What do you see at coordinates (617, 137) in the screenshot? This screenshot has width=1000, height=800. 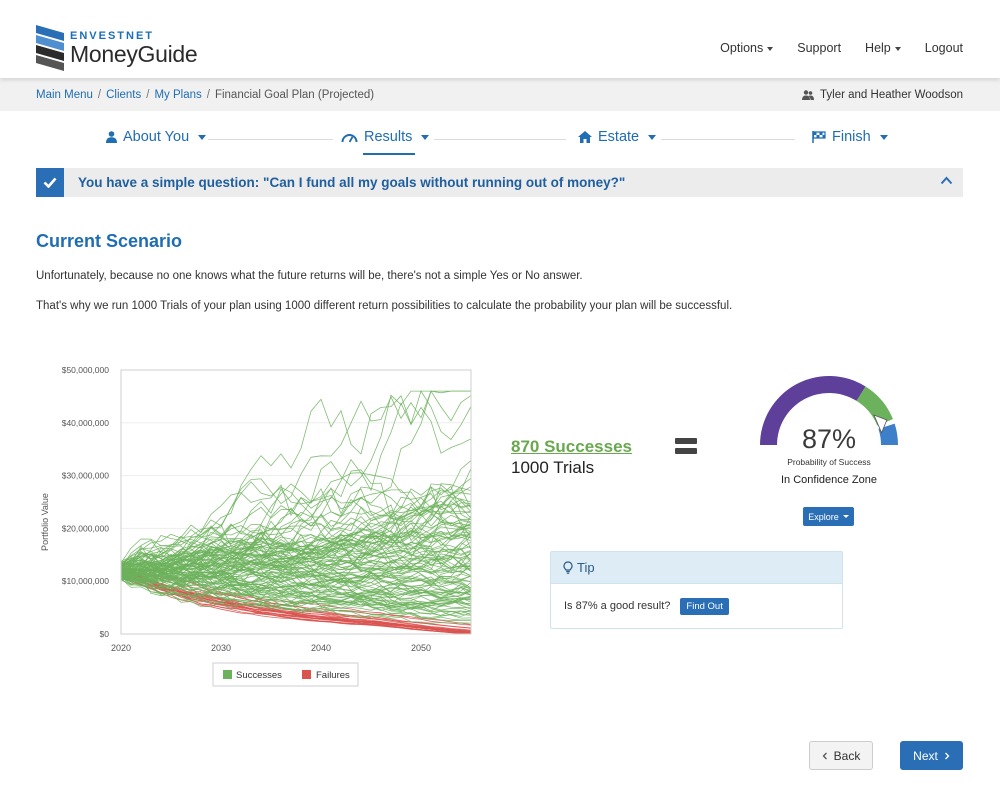 I see `step-estate: Estate` at bounding box center [617, 137].